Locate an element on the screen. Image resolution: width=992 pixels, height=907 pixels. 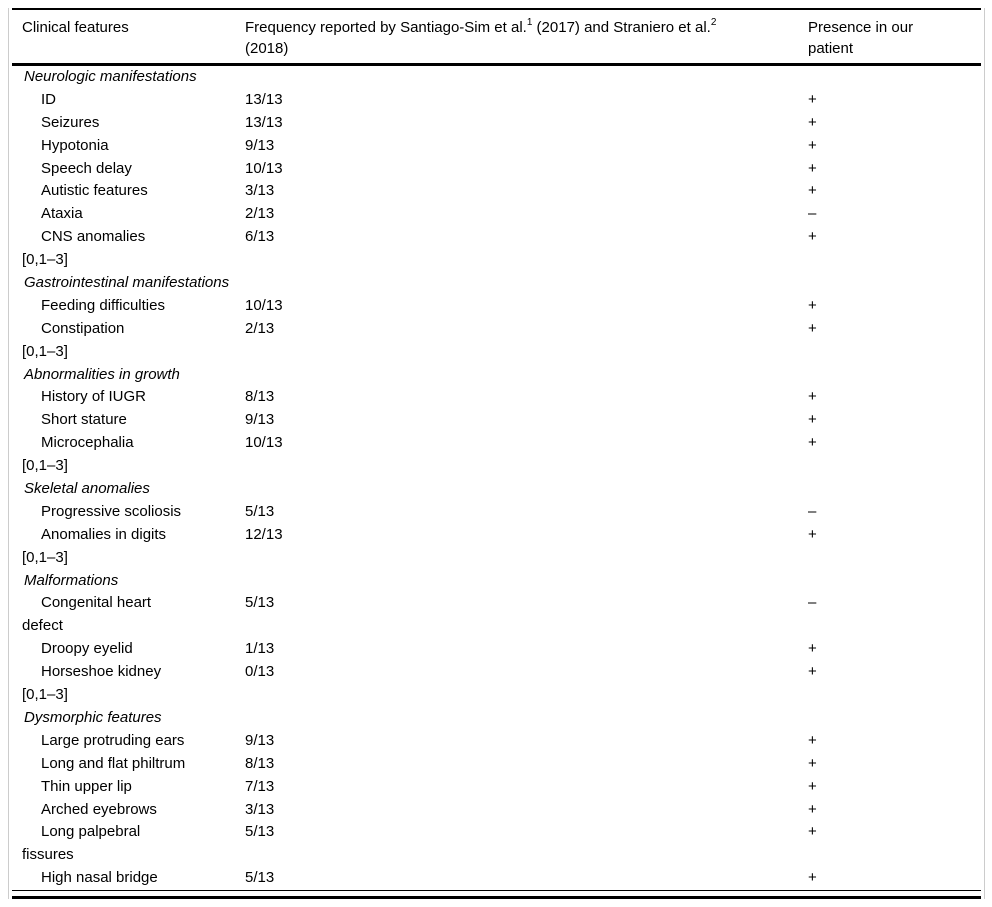
frequency-header-text-mid: (2017) and Straniero et al. is located at coordinates (621, 27).